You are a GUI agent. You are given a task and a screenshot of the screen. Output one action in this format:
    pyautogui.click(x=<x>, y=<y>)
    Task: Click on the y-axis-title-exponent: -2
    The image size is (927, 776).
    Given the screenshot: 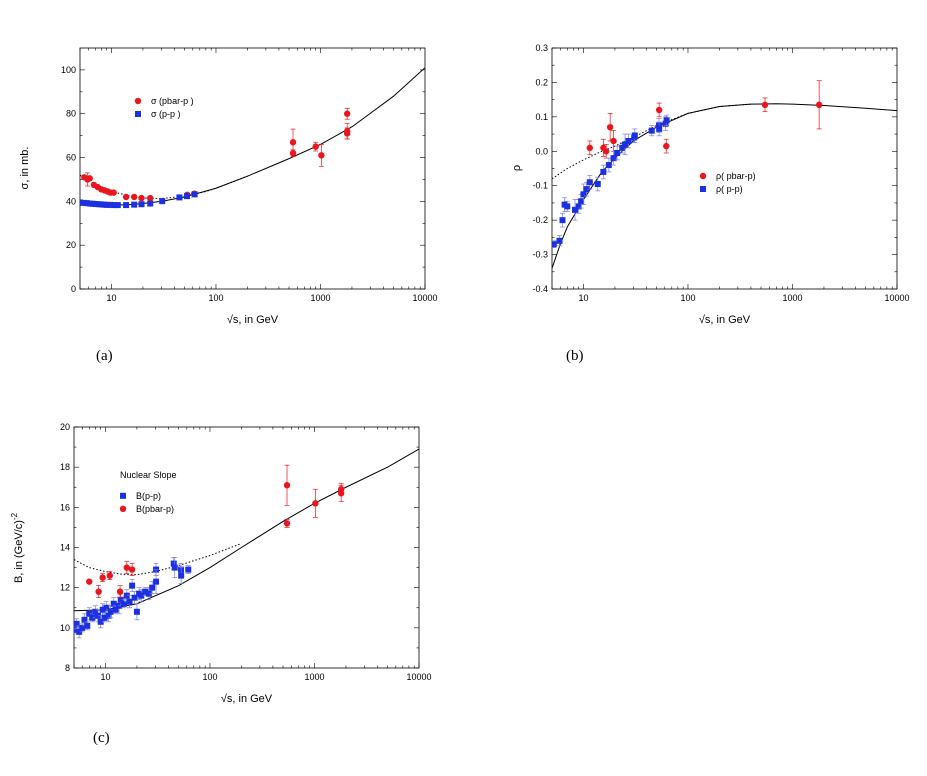 What is the action you would take?
    pyautogui.click(x=14, y=516)
    